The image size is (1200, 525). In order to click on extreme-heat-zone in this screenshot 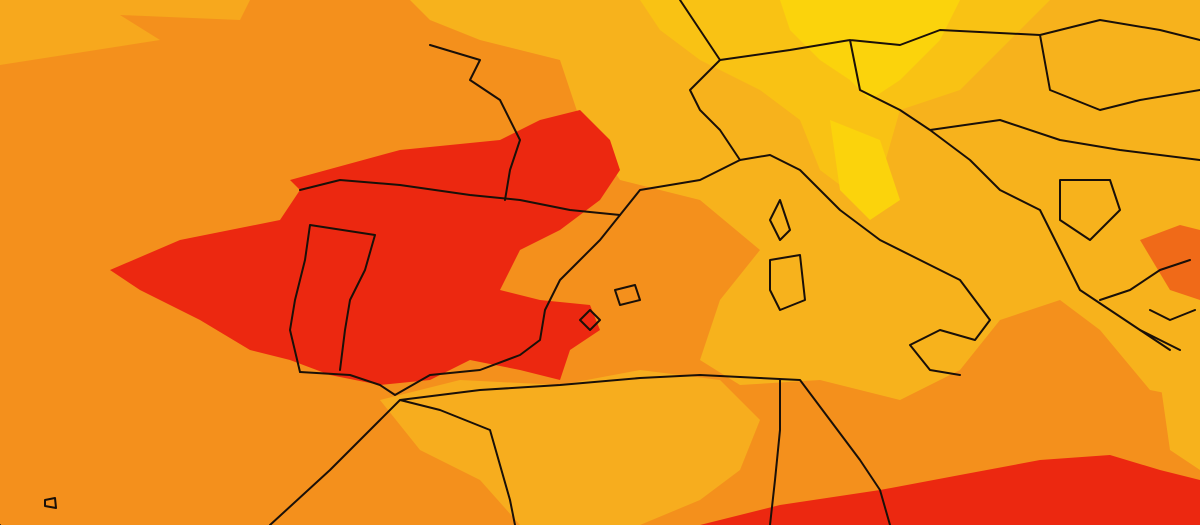, I will do `click(950, 490)`.